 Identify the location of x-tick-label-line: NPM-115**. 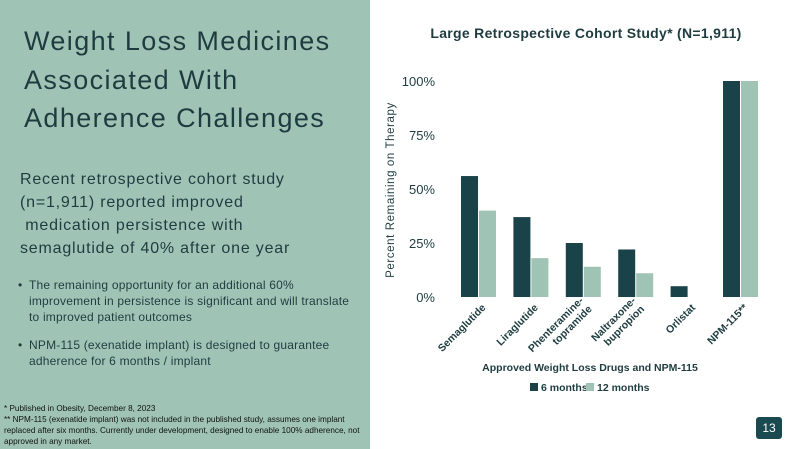
(728, 324).